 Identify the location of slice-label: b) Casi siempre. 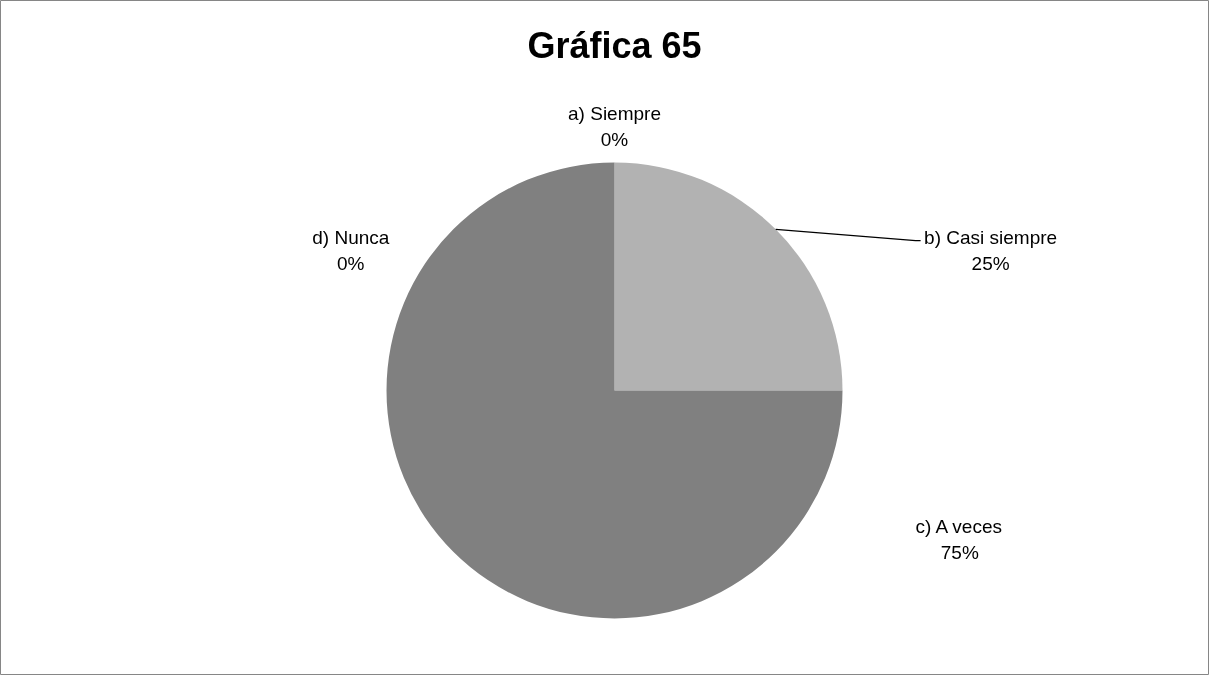
(991, 238).